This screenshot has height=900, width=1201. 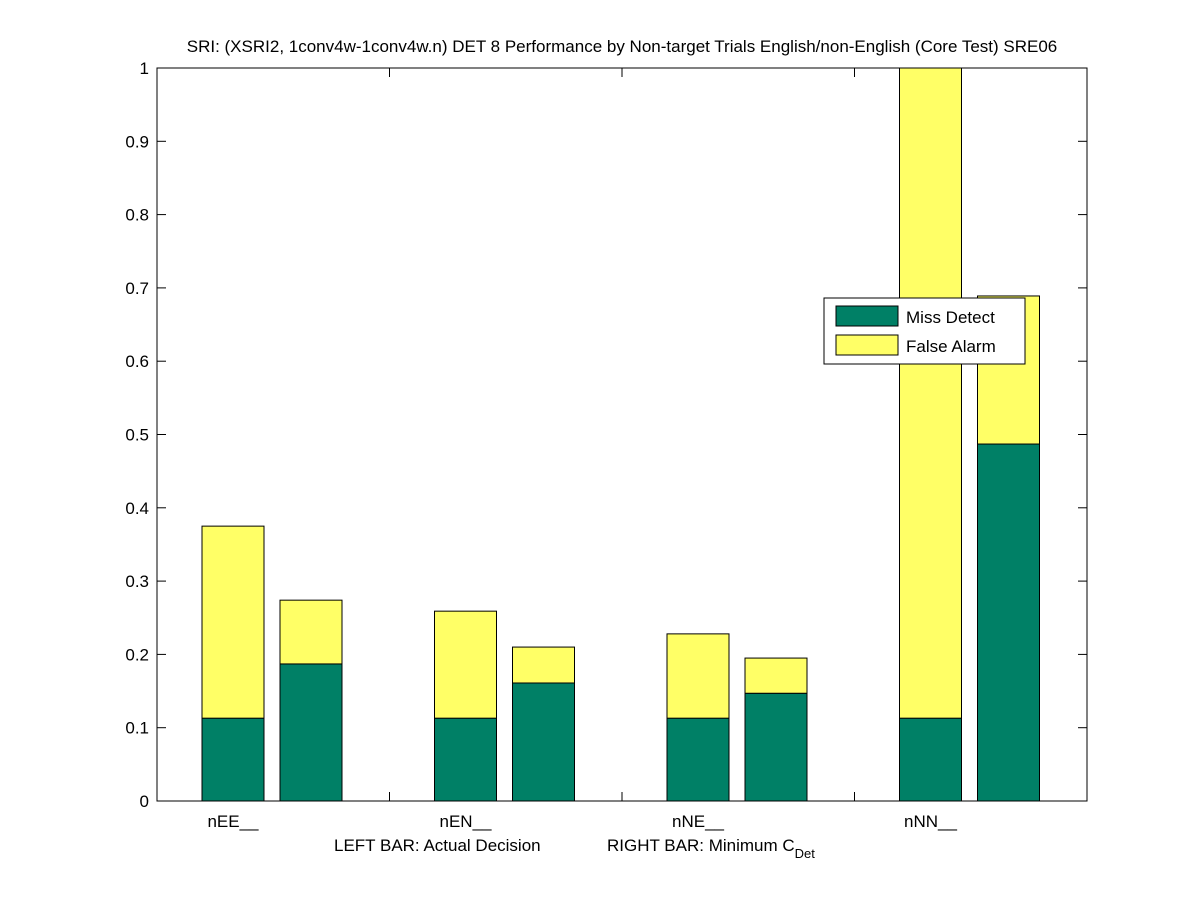 What do you see at coordinates (137, 728) in the screenshot?
I see `y-tick-label: 0.1` at bounding box center [137, 728].